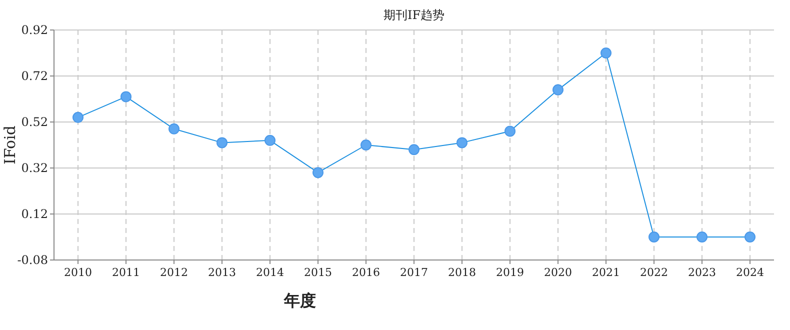 This screenshot has width=790, height=330. What do you see at coordinates (414, 15) in the screenshot?
I see `chart-title: 期刊IF趋势` at bounding box center [414, 15].